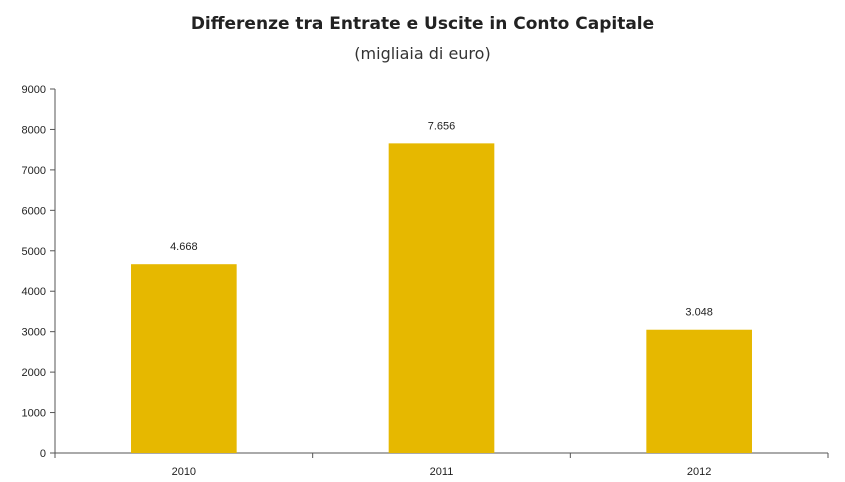 Image resolution: width=845 pixels, height=482 pixels. What do you see at coordinates (34, 333) in the screenshot?
I see `y-tick-label: 3000` at bounding box center [34, 333].